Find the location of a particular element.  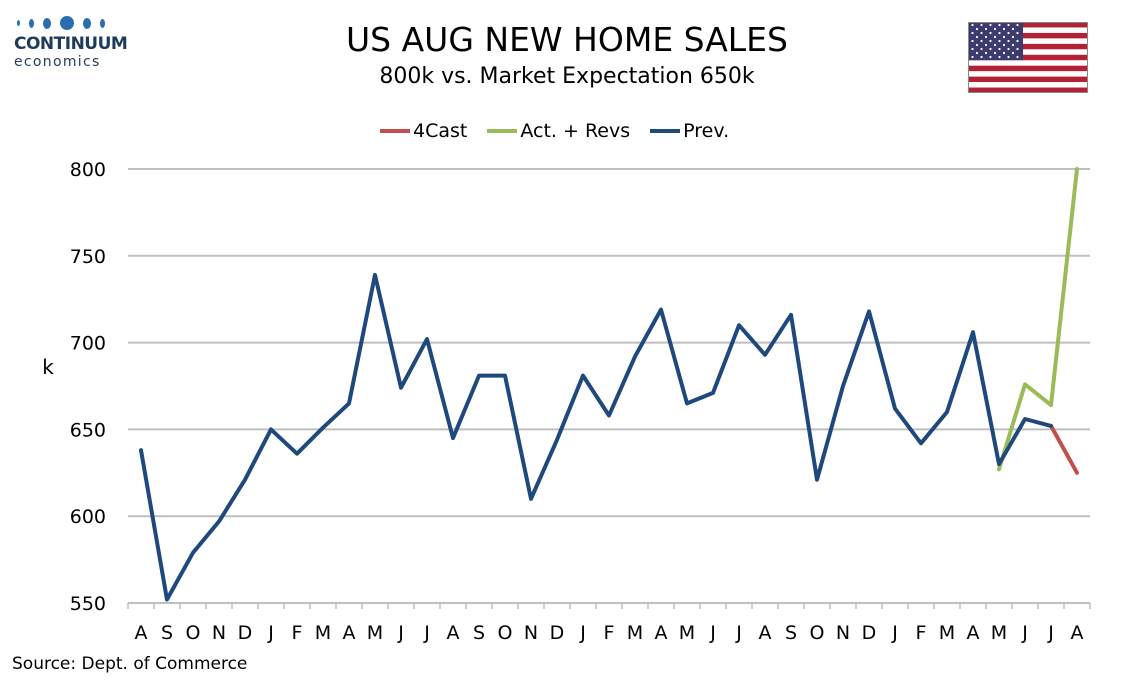

legend-item-prev: Prev. is located at coordinates (689, 131).